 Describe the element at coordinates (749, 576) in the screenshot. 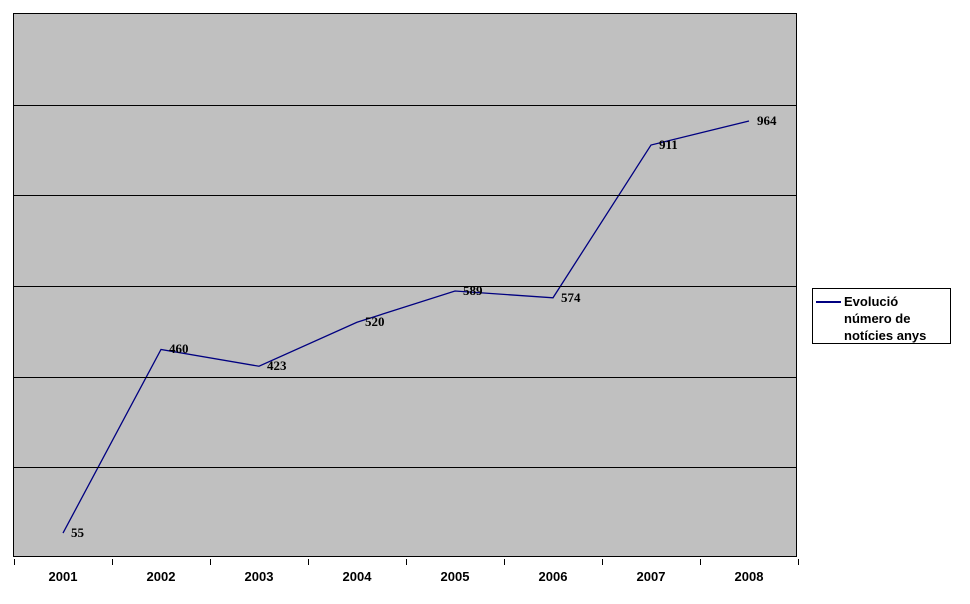

I see `x-axis-label: 2008` at that location.